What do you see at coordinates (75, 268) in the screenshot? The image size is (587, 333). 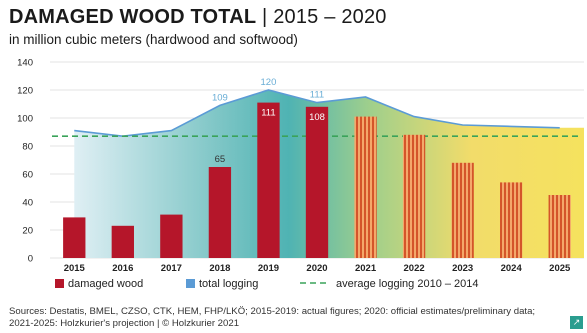 I see `x-tick-label: 2015` at bounding box center [75, 268].